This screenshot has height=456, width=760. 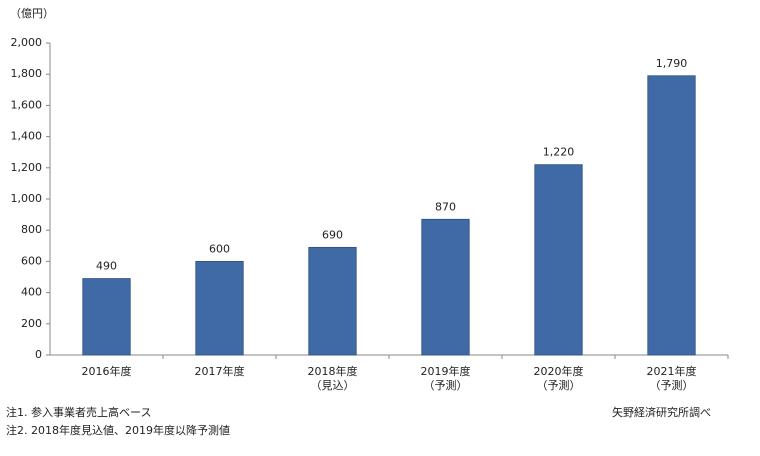 What do you see at coordinates (558, 378) in the screenshot?
I see `x-tick-label: 2020年度 （予測）` at bounding box center [558, 378].